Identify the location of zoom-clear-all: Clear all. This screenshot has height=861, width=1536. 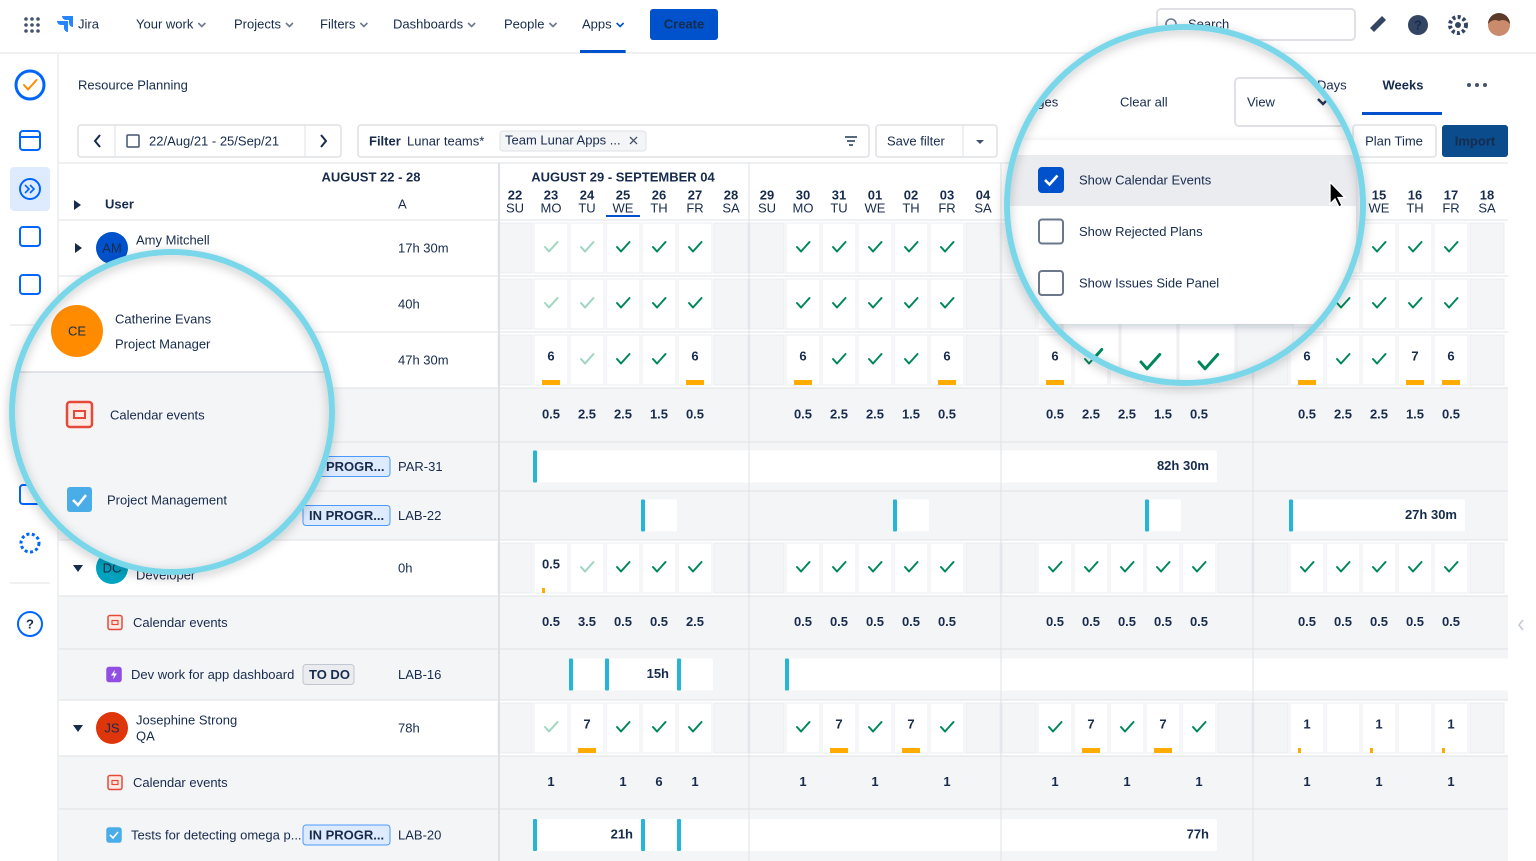
(1144, 101).